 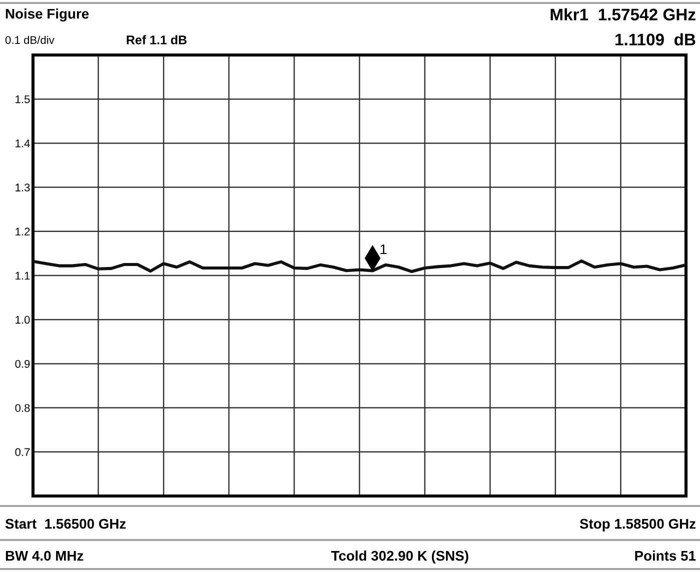 What do you see at coordinates (22, 452) in the screenshot?
I see `y-tick-label: 0.7` at bounding box center [22, 452].